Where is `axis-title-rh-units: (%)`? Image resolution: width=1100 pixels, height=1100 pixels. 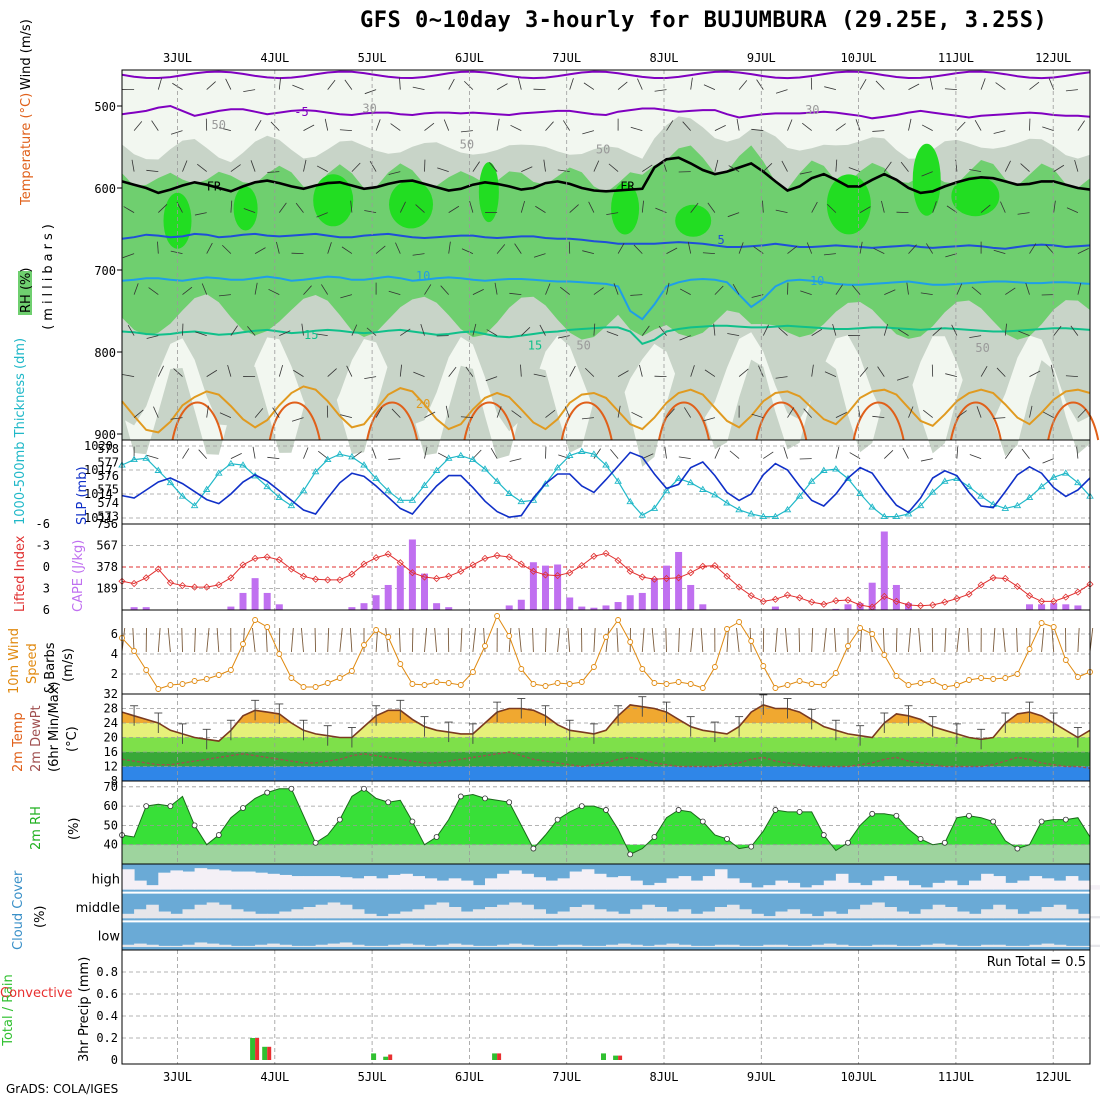
axis-title-rh-units: (%) is located at coordinates (74, 829).